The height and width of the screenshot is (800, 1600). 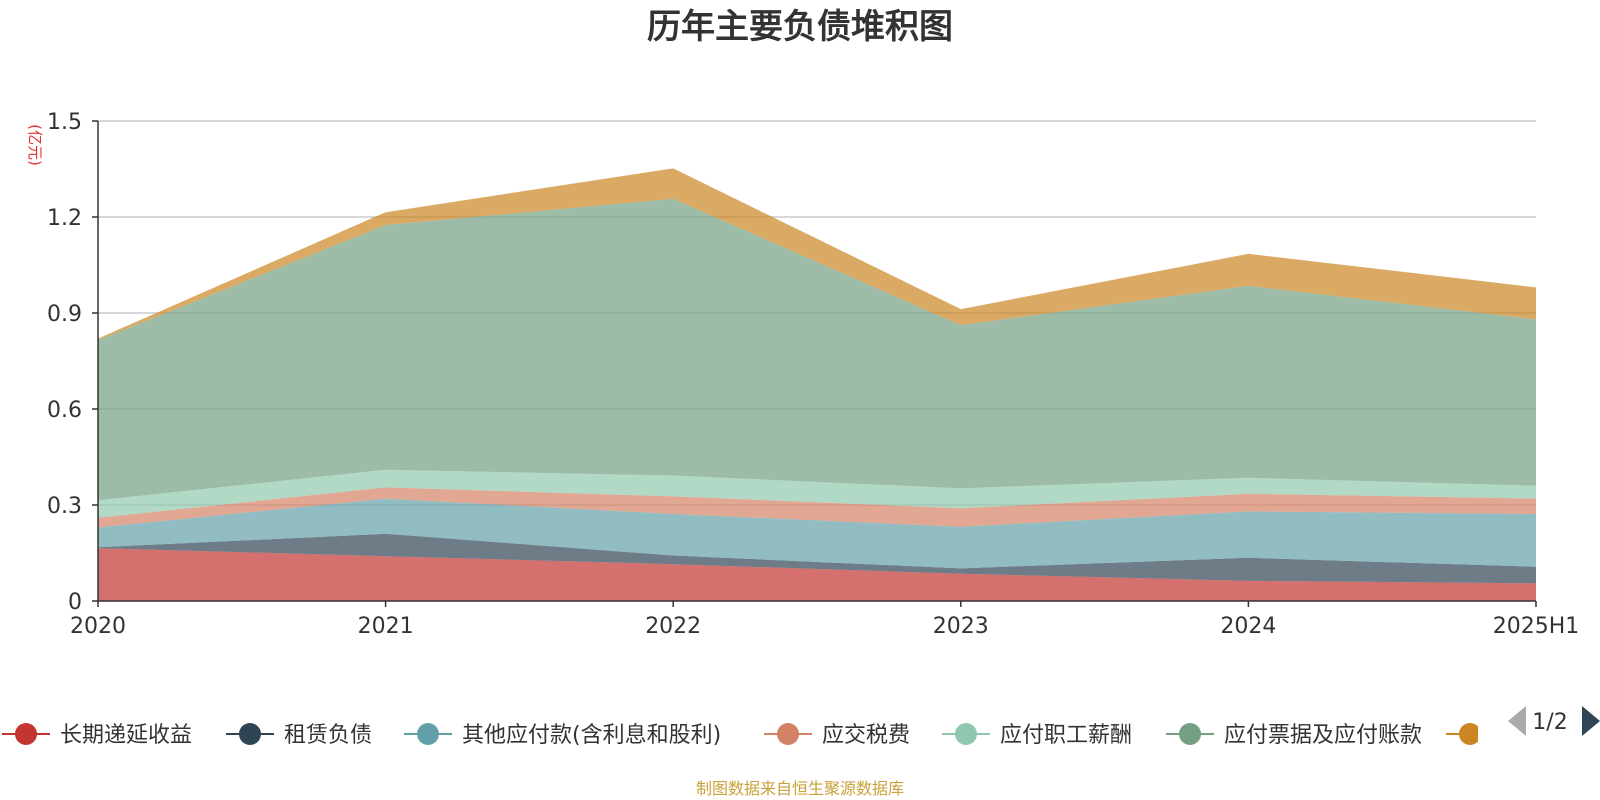 I want to click on x-tick-label: 2024, so click(x=1248, y=626).